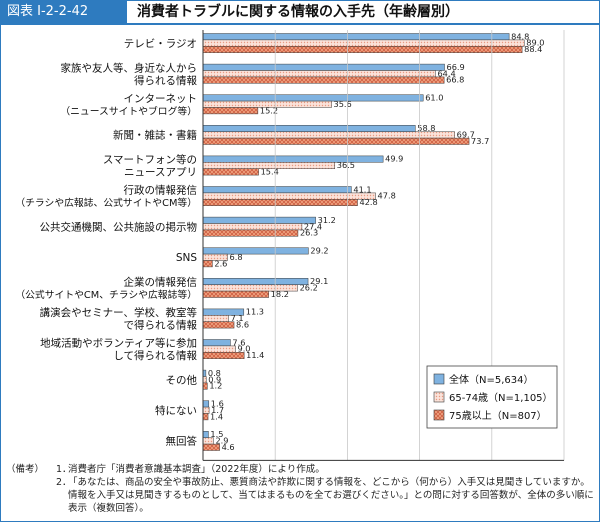  I want to click on note-1: （備考） 1． 消費者庁「消費者意識基本調査」（2022年度）により作成。, so click(300, 469).